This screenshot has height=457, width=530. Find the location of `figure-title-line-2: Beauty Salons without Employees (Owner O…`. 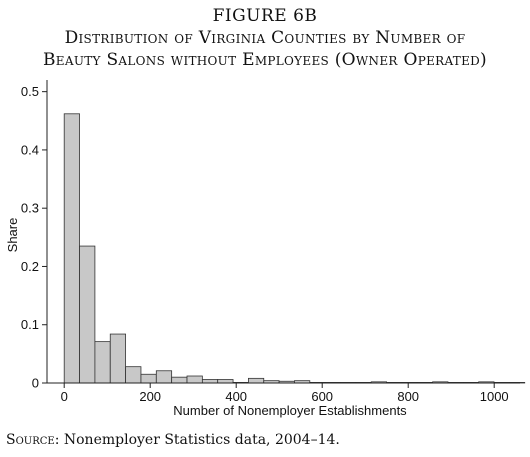

figure-title-line-2: Beauty Salons without Employees (Owner O… is located at coordinates (265, 60).